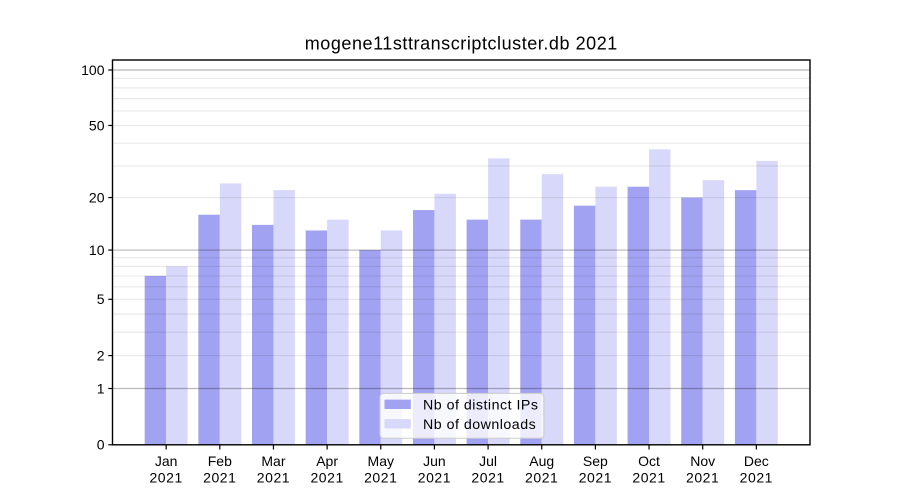 This screenshot has height=500, width=900. What do you see at coordinates (101, 355) in the screenshot?
I see `svg-text: 2` at bounding box center [101, 355].